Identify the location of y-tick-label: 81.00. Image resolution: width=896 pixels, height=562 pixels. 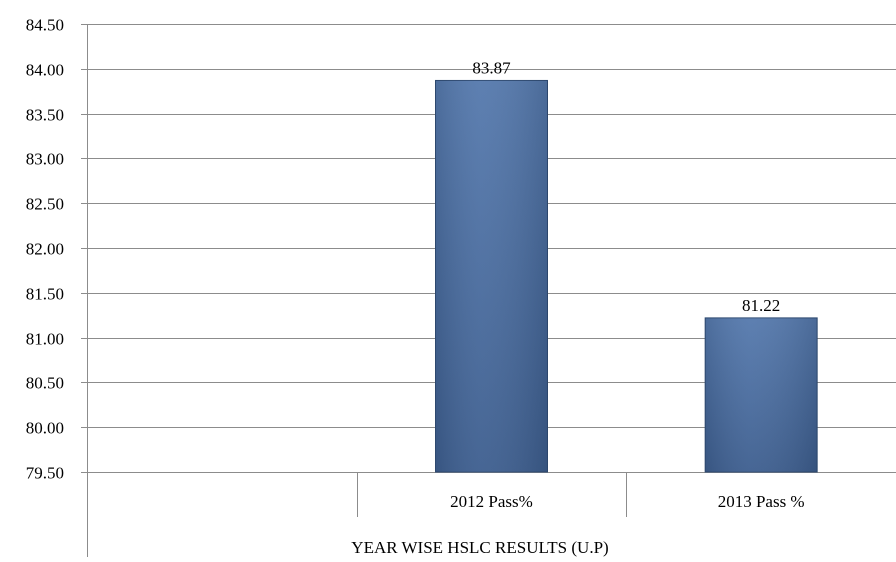
(45, 339).